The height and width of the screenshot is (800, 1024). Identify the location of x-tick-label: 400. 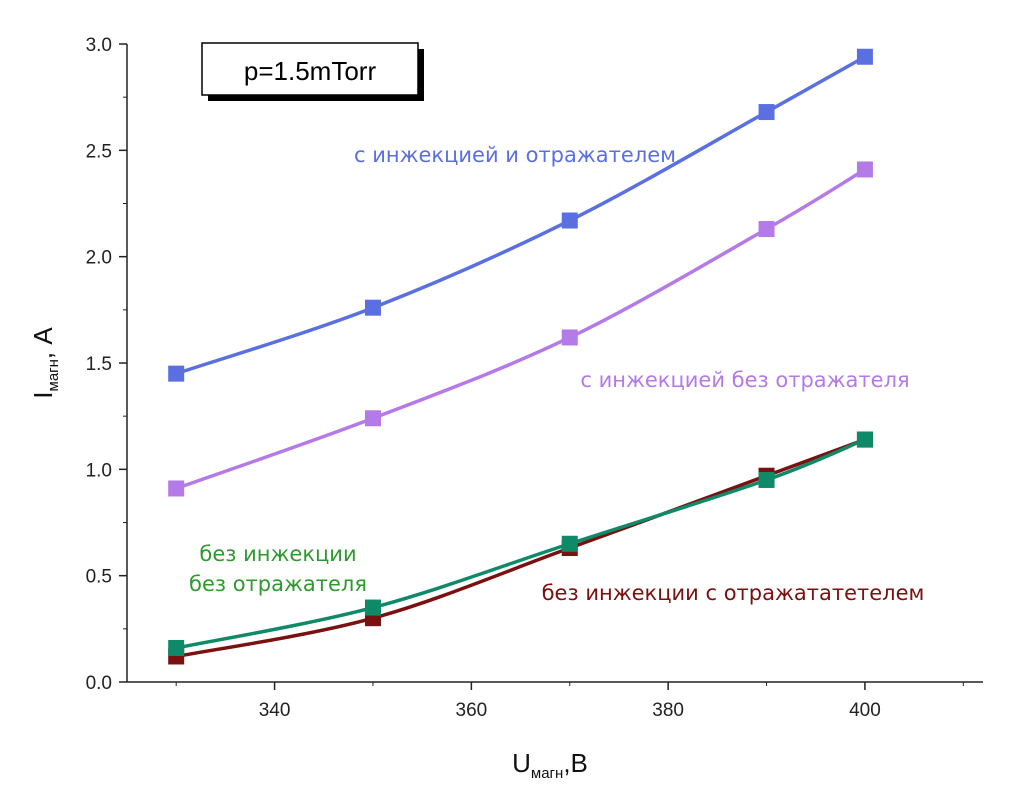
(865, 710).